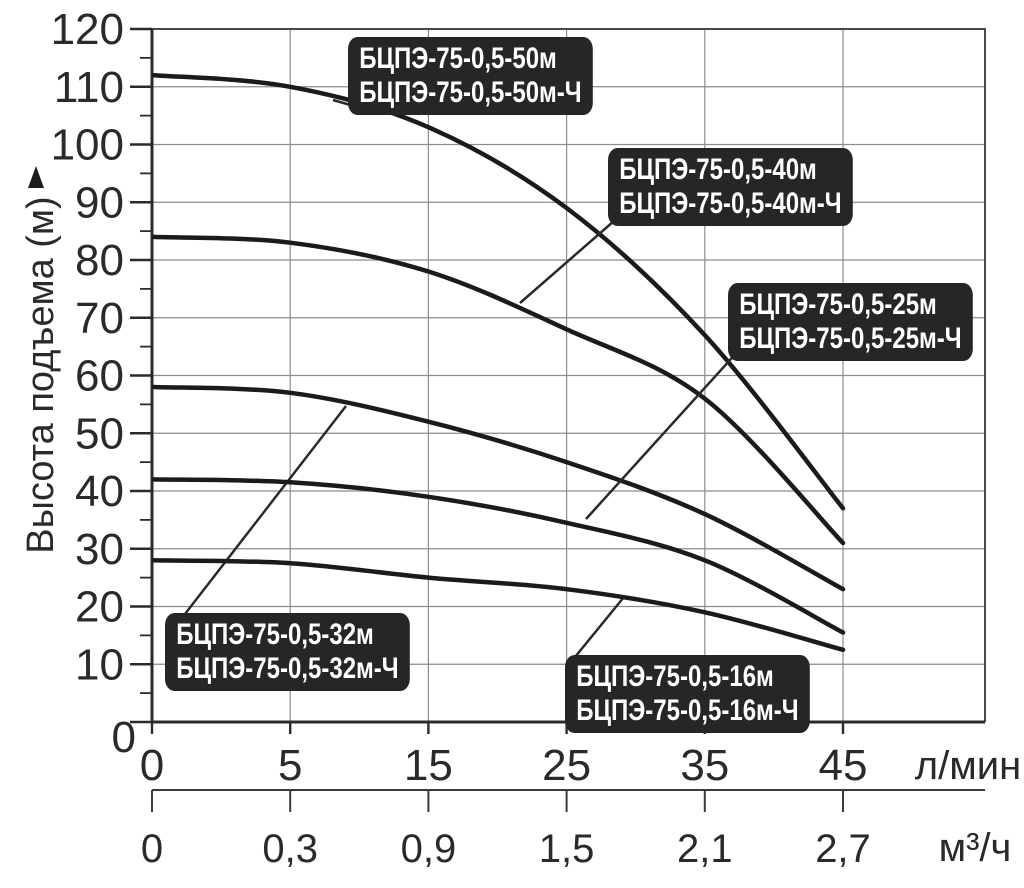 The image size is (1024, 888). What do you see at coordinates (428, 765) in the screenshot?
I see `x-tick-label: 15` at bounding box center [428, 765].